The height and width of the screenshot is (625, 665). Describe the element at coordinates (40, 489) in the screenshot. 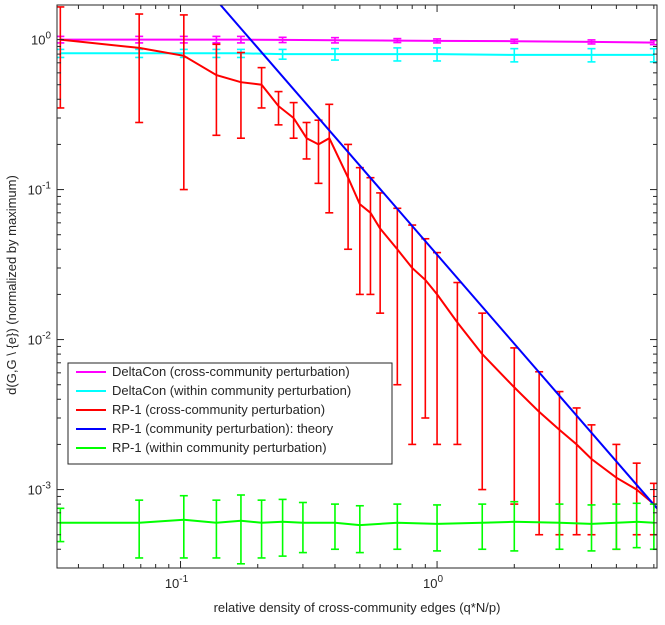

I see `y-tick-label: 10⁻³` at that location.